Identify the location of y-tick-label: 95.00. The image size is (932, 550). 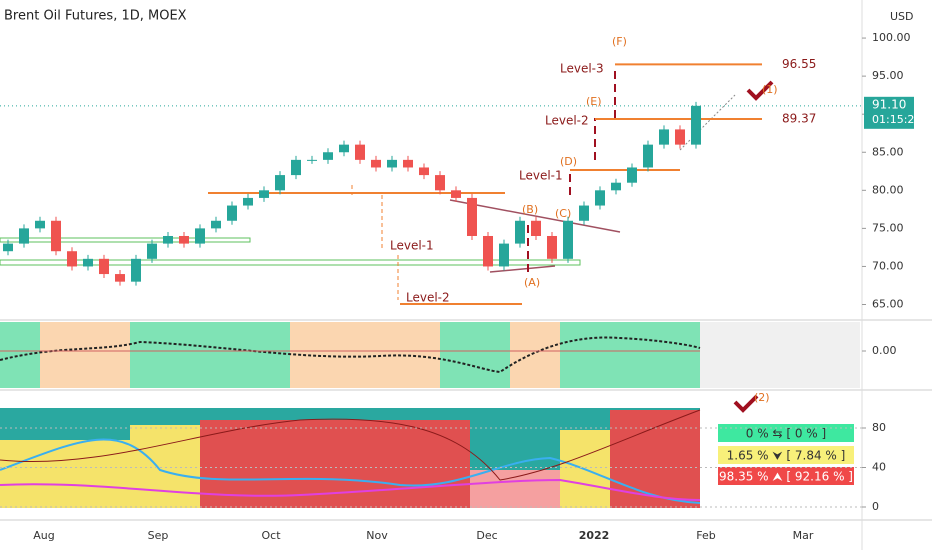
(888, 75).